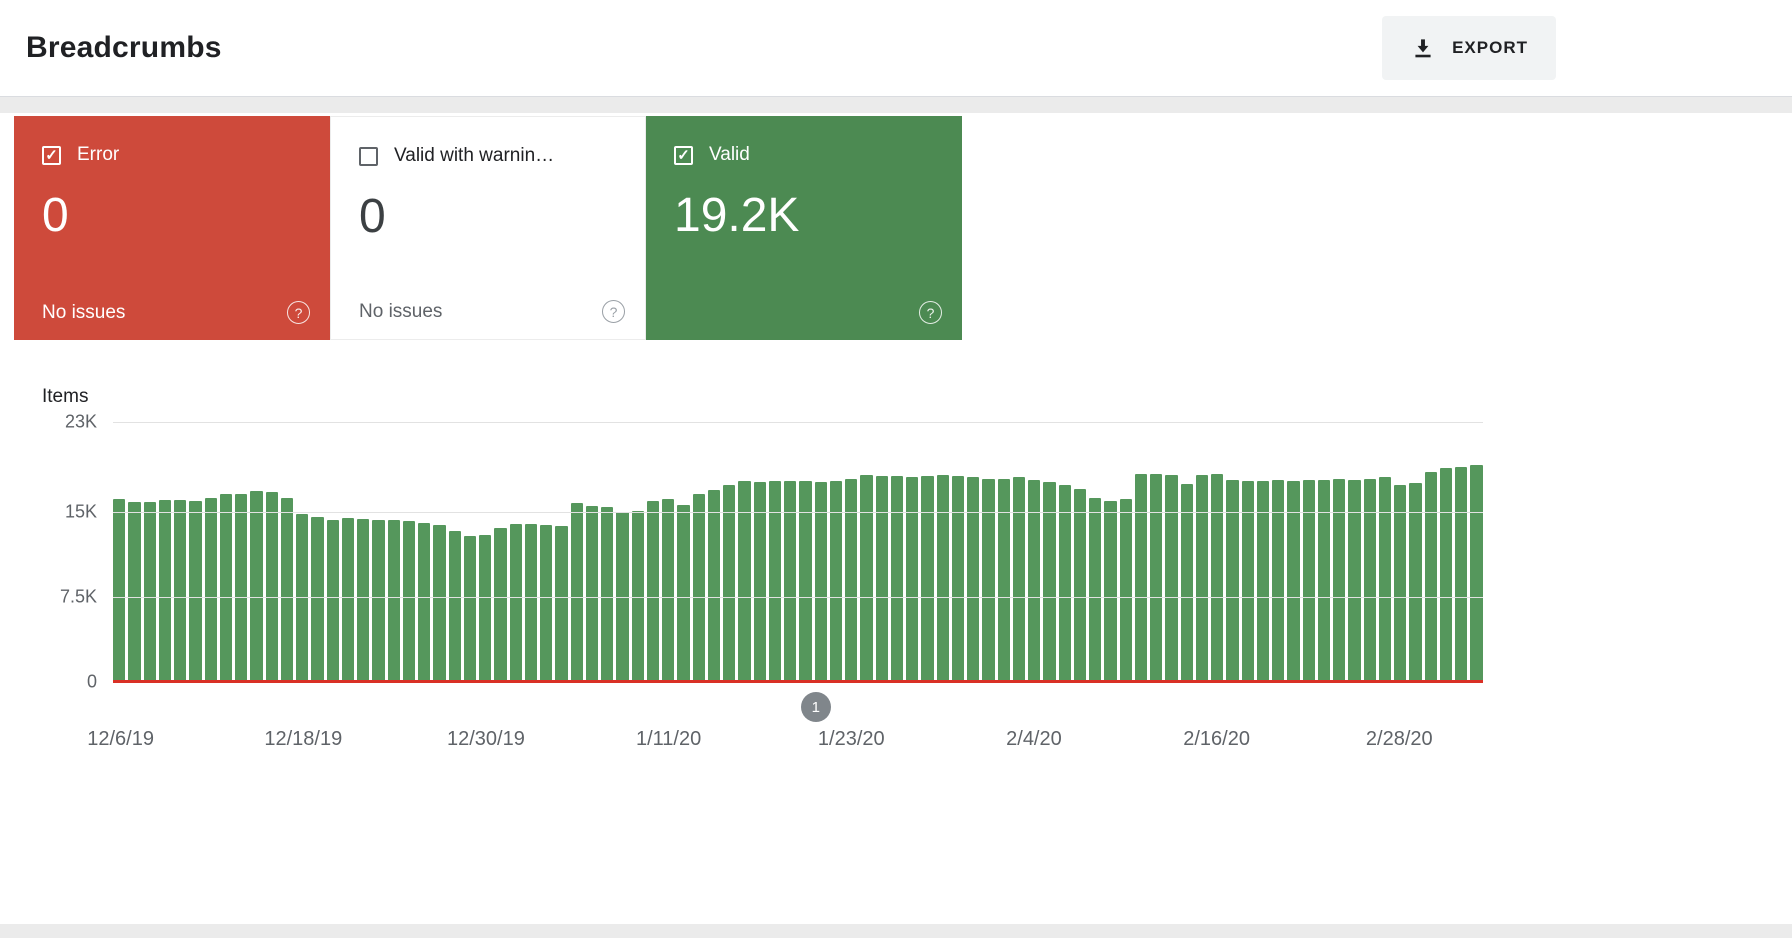 This screenshot has height=938, width=1792. Describe the element at coordinates (804, 228) in the screenshot. I see `card-valid: ✓ Valid 19.2K ?` at that location.